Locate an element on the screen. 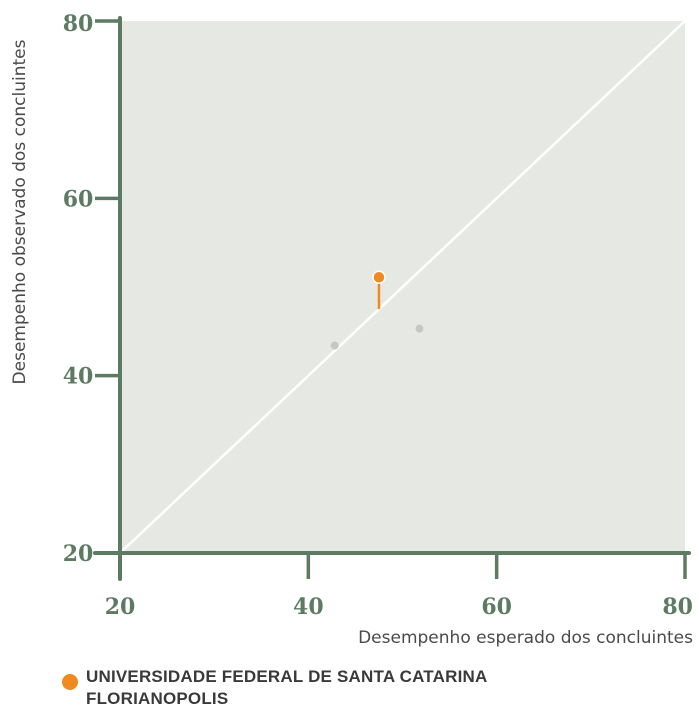 The width and height of the screenshot is (699, 711). x-tick-label-40: 40 is located at coordinates (308, 607).